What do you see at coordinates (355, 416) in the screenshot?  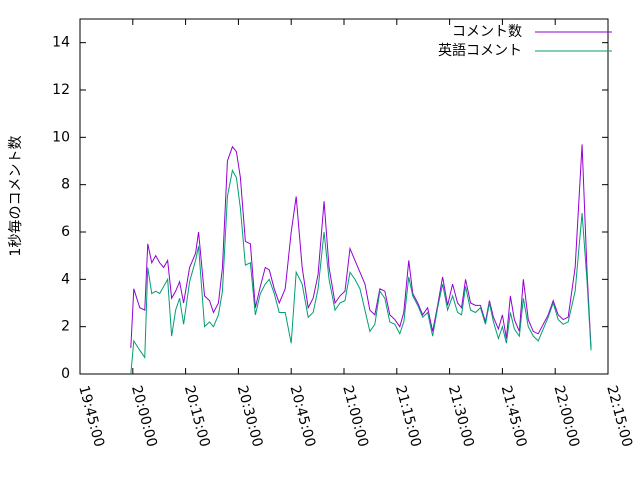 I see `x-tick-label: 21:00:00` at bounding box center [355, 416].